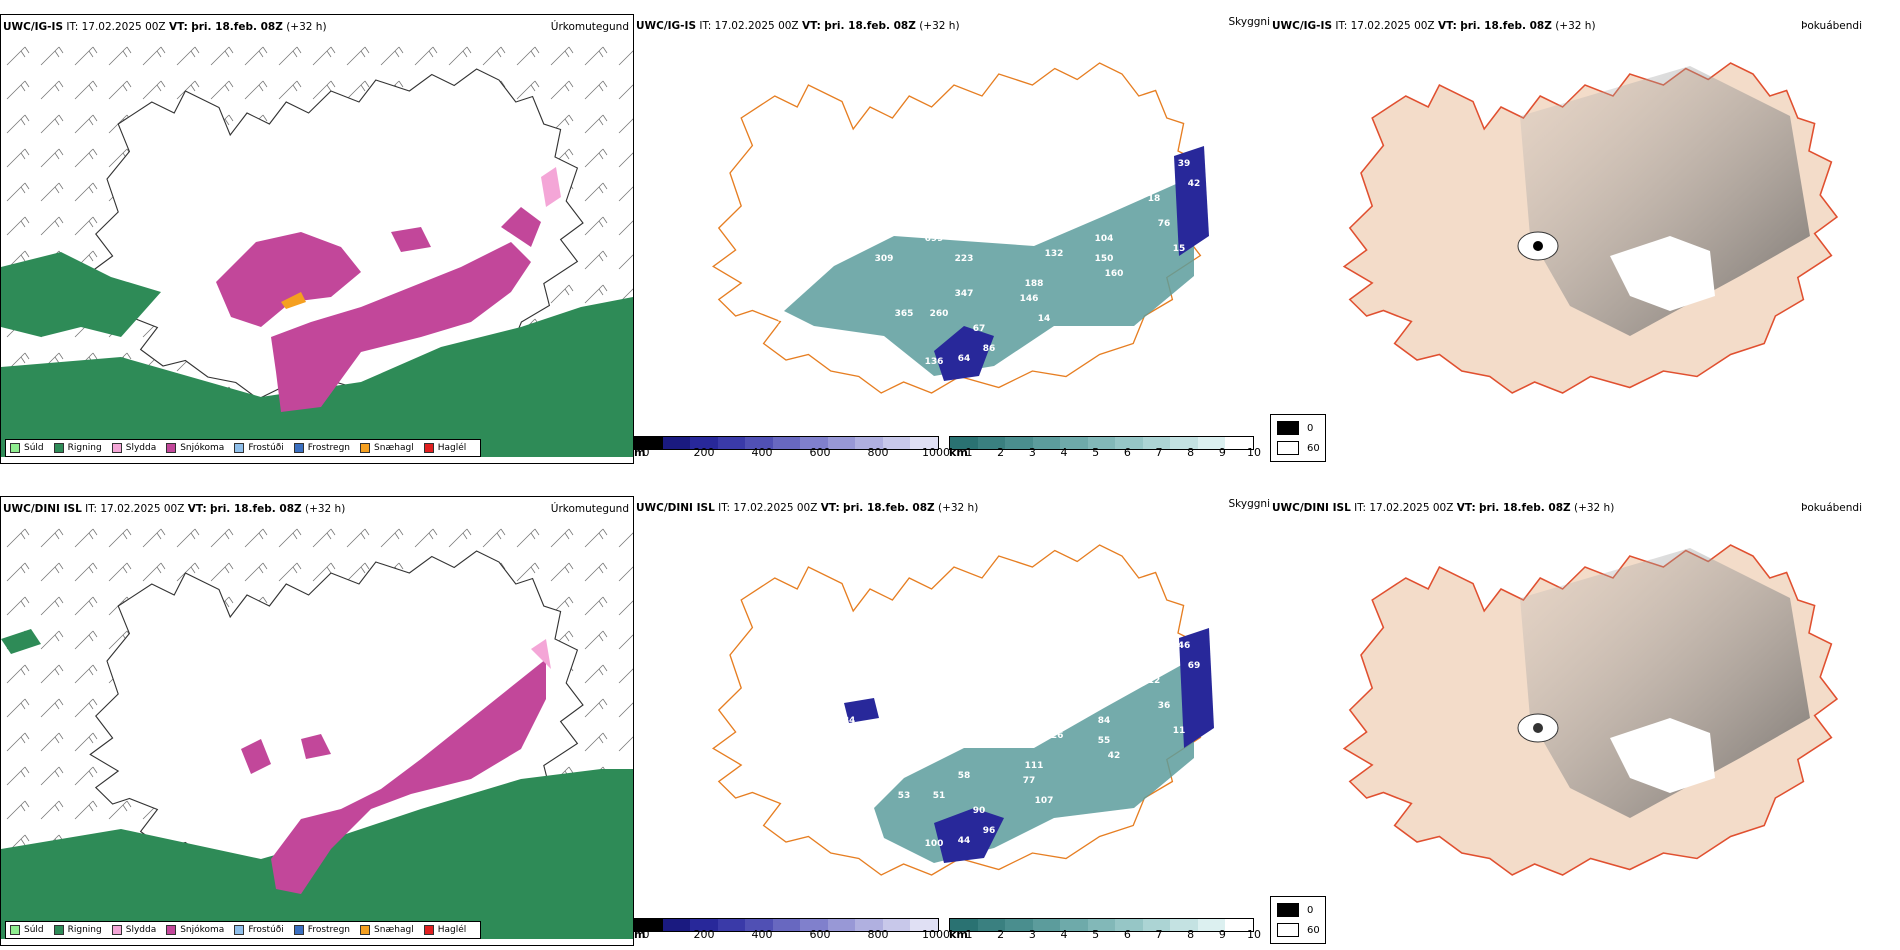  What do you see at coordinates (714, 334) in the screenshot?
I see `cloud-base-label: 307` at bounding box center [714, 334].